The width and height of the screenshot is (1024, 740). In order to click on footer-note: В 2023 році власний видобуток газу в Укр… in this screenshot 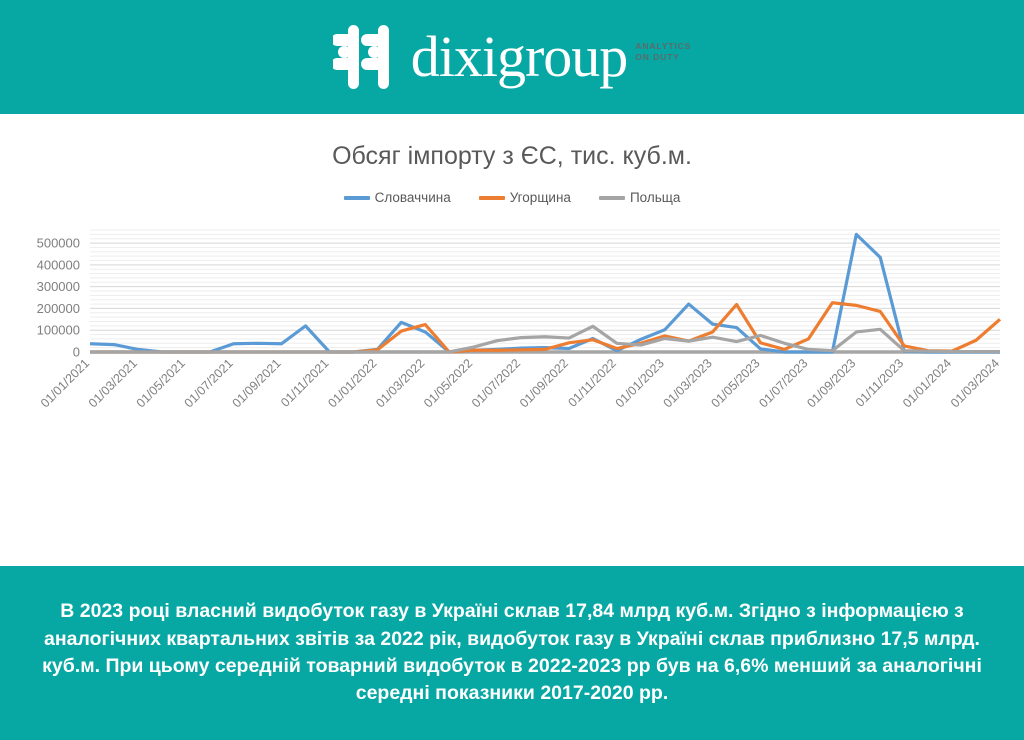, I will do `click(512, 652)`.